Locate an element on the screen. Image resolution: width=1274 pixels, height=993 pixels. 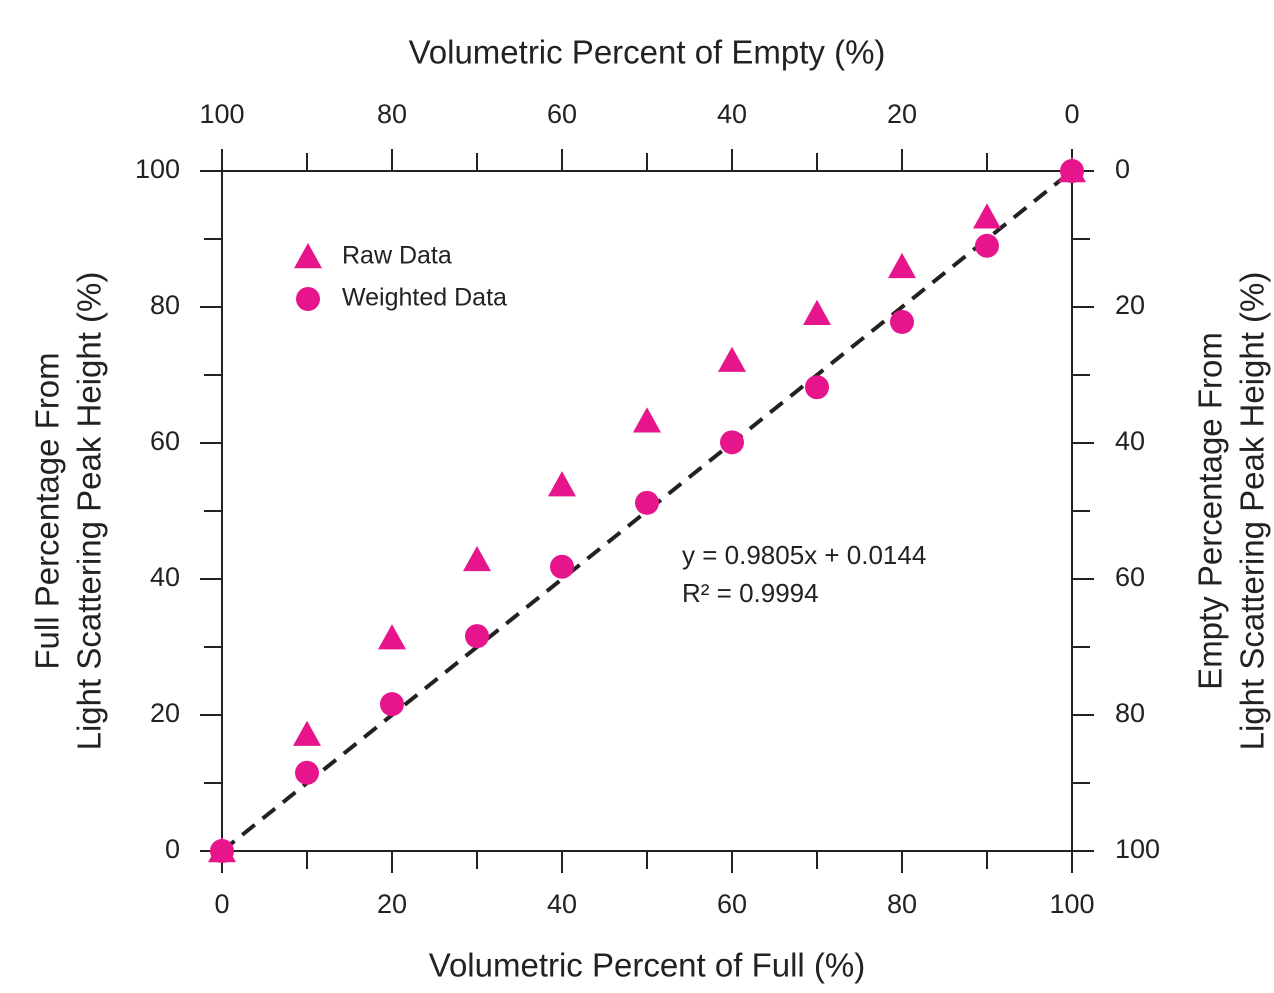
y-tick-label: 80 is located at coordinates (165, 305).